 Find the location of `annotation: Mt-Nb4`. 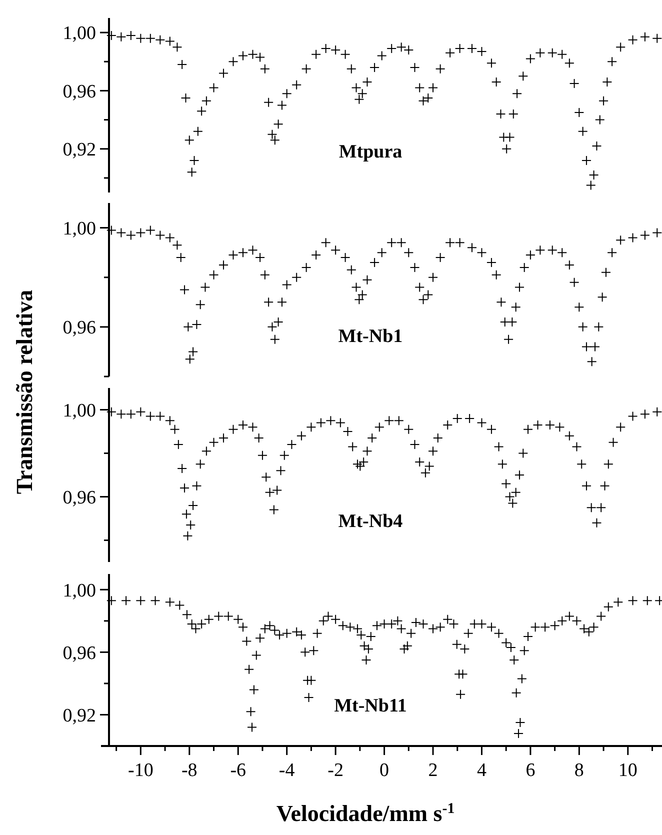

annotation: Mt-Nb4 is located at coordinates (371, 521).